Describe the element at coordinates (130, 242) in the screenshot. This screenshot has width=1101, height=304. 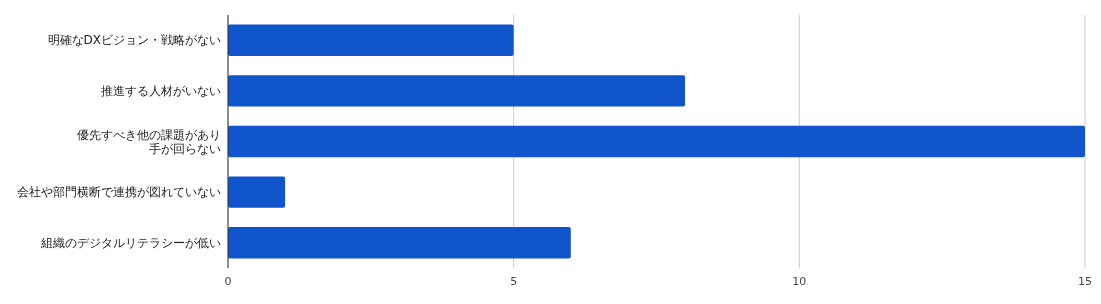
I see `y-tick-label: 組織のデジタルリテラシーが低い` at that location.